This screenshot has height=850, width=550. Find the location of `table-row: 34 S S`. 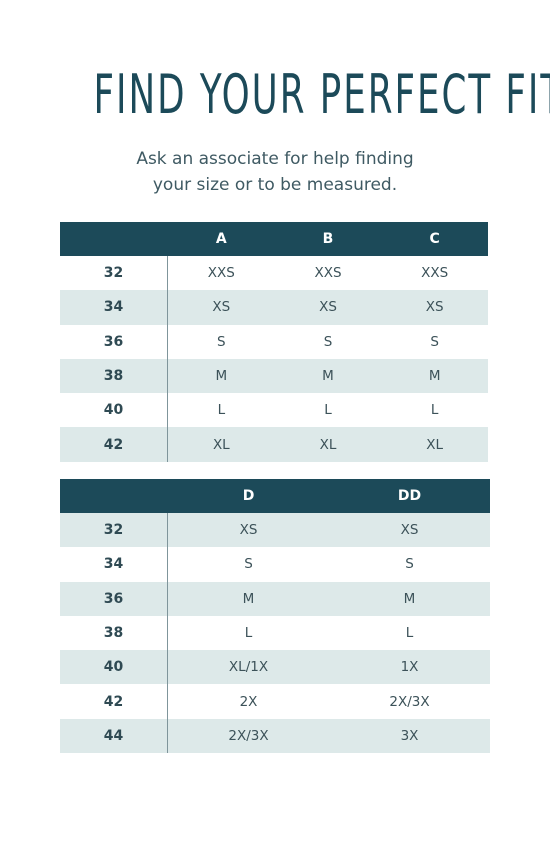

table-row: 34 S S is located at coordinates (275, 564).